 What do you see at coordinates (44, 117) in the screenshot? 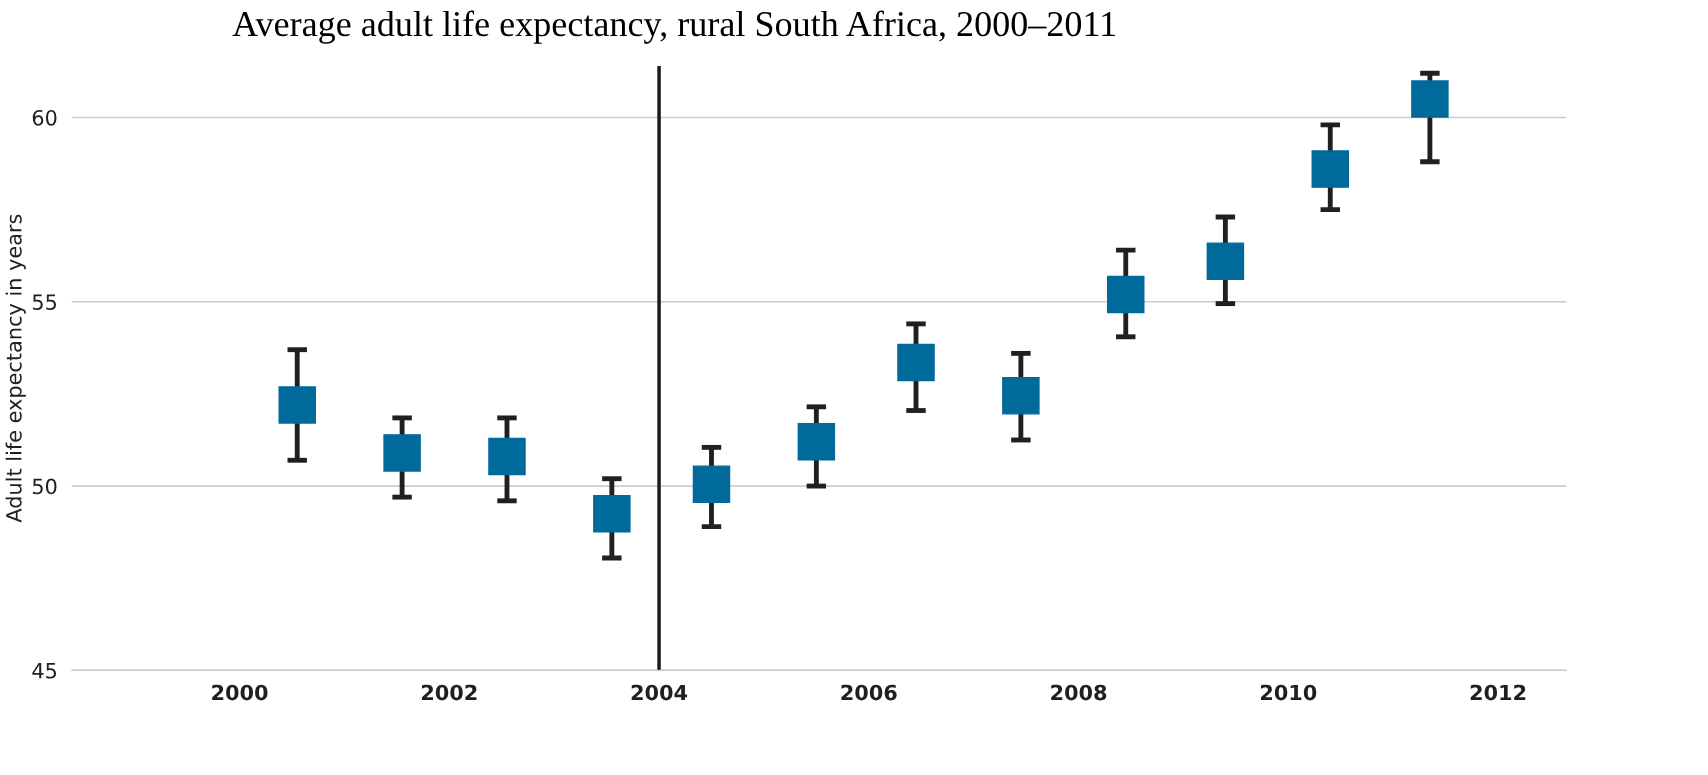
I see `y-tick-label: 60` at bounding box center [44, 117].